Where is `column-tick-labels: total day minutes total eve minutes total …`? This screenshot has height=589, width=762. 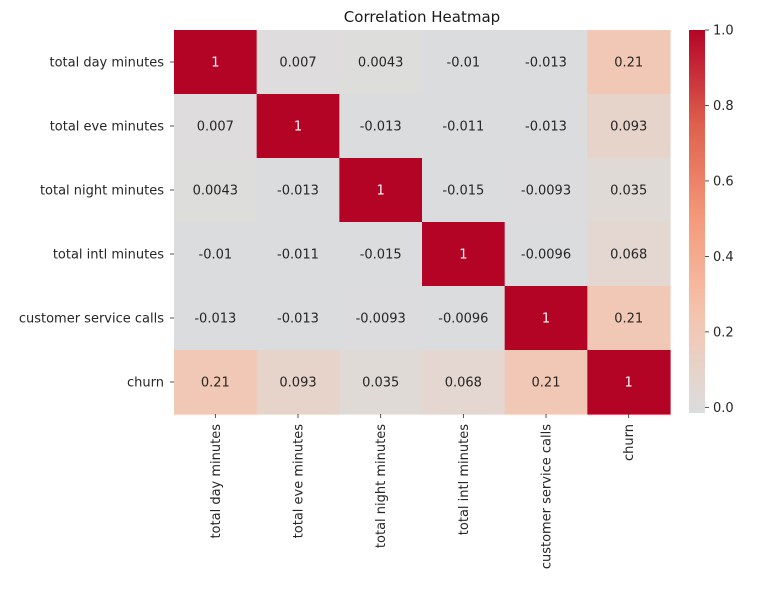 column-tick-labels: total day minutes total eve minutes total … is located at coordinates (423, 491).